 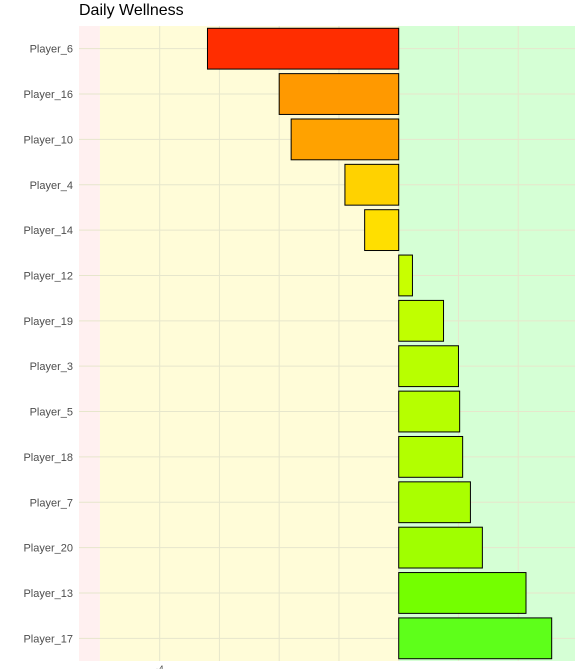 I want to click on y-tick-label: Player_19, so click(x=48, y=322).